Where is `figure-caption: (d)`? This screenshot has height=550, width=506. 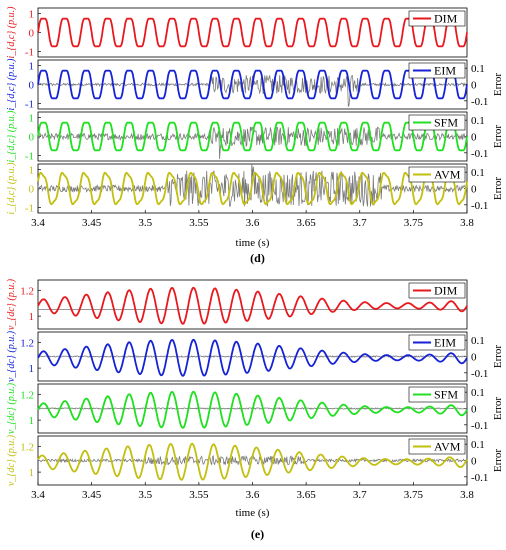
figure-caption: (d) is located at coordinates (257, 258).